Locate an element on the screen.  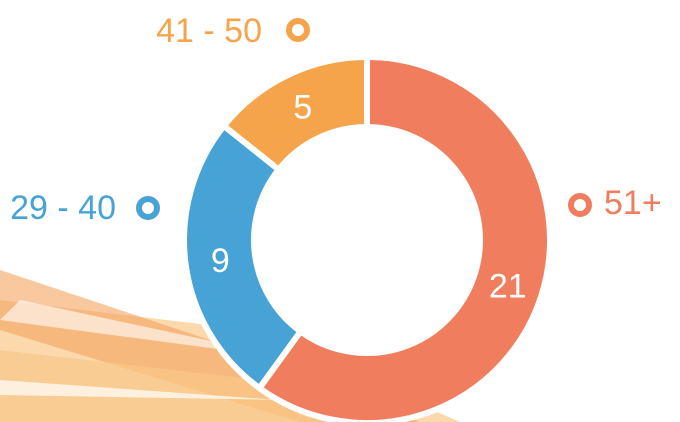
legend-label: 51+ is located at coordinates (633, 203).